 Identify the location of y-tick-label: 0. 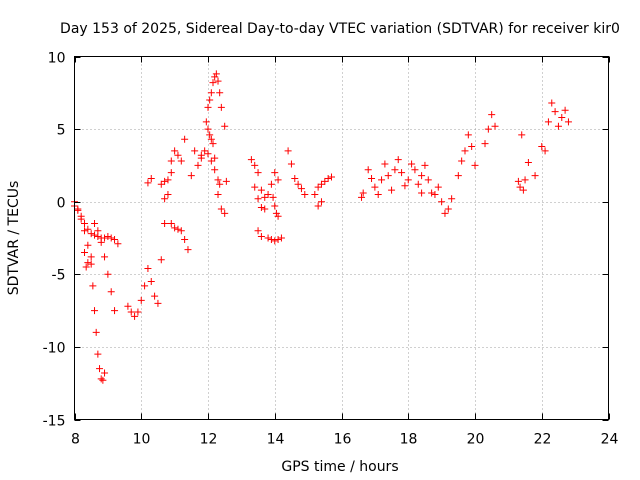
(61, 204).